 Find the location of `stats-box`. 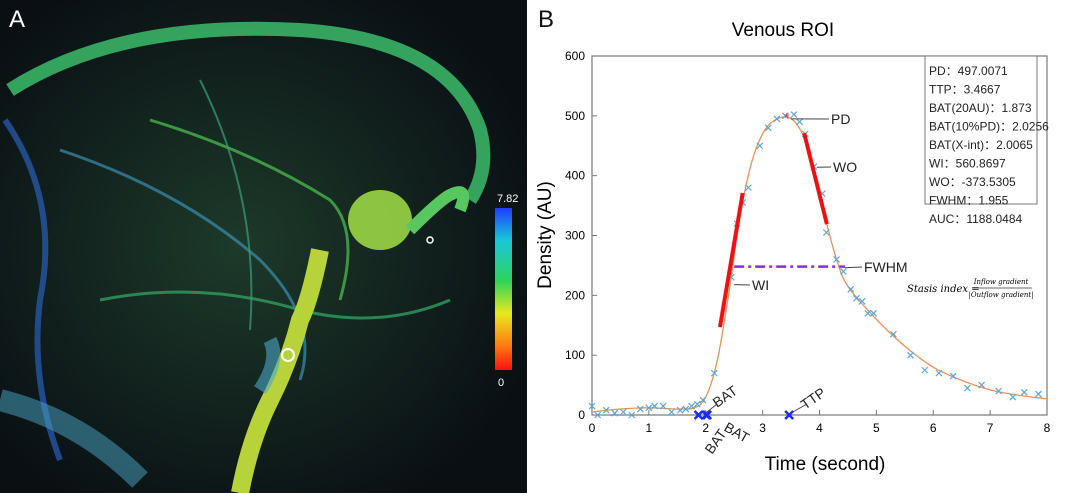

stats-box is located at coordinates (981, 130).